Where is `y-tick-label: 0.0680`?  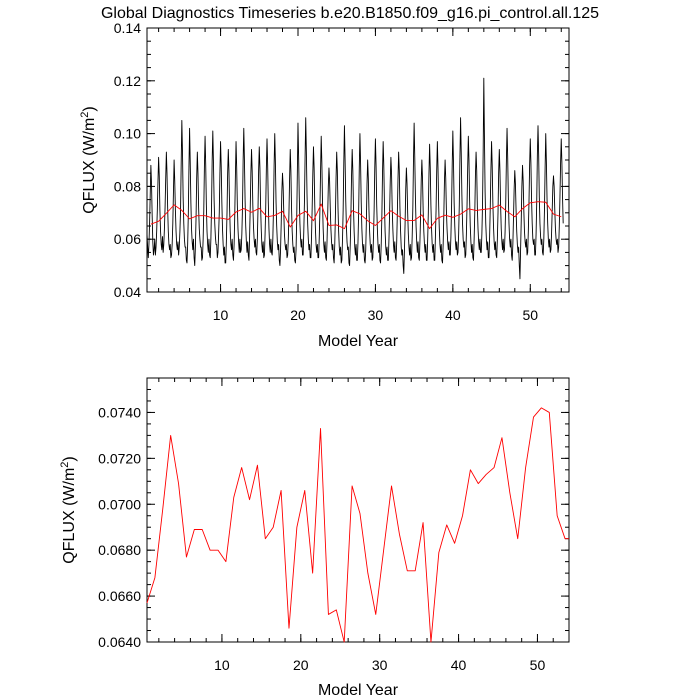 y-tick-label: 0.0680 is located at coordinates (119, 550).